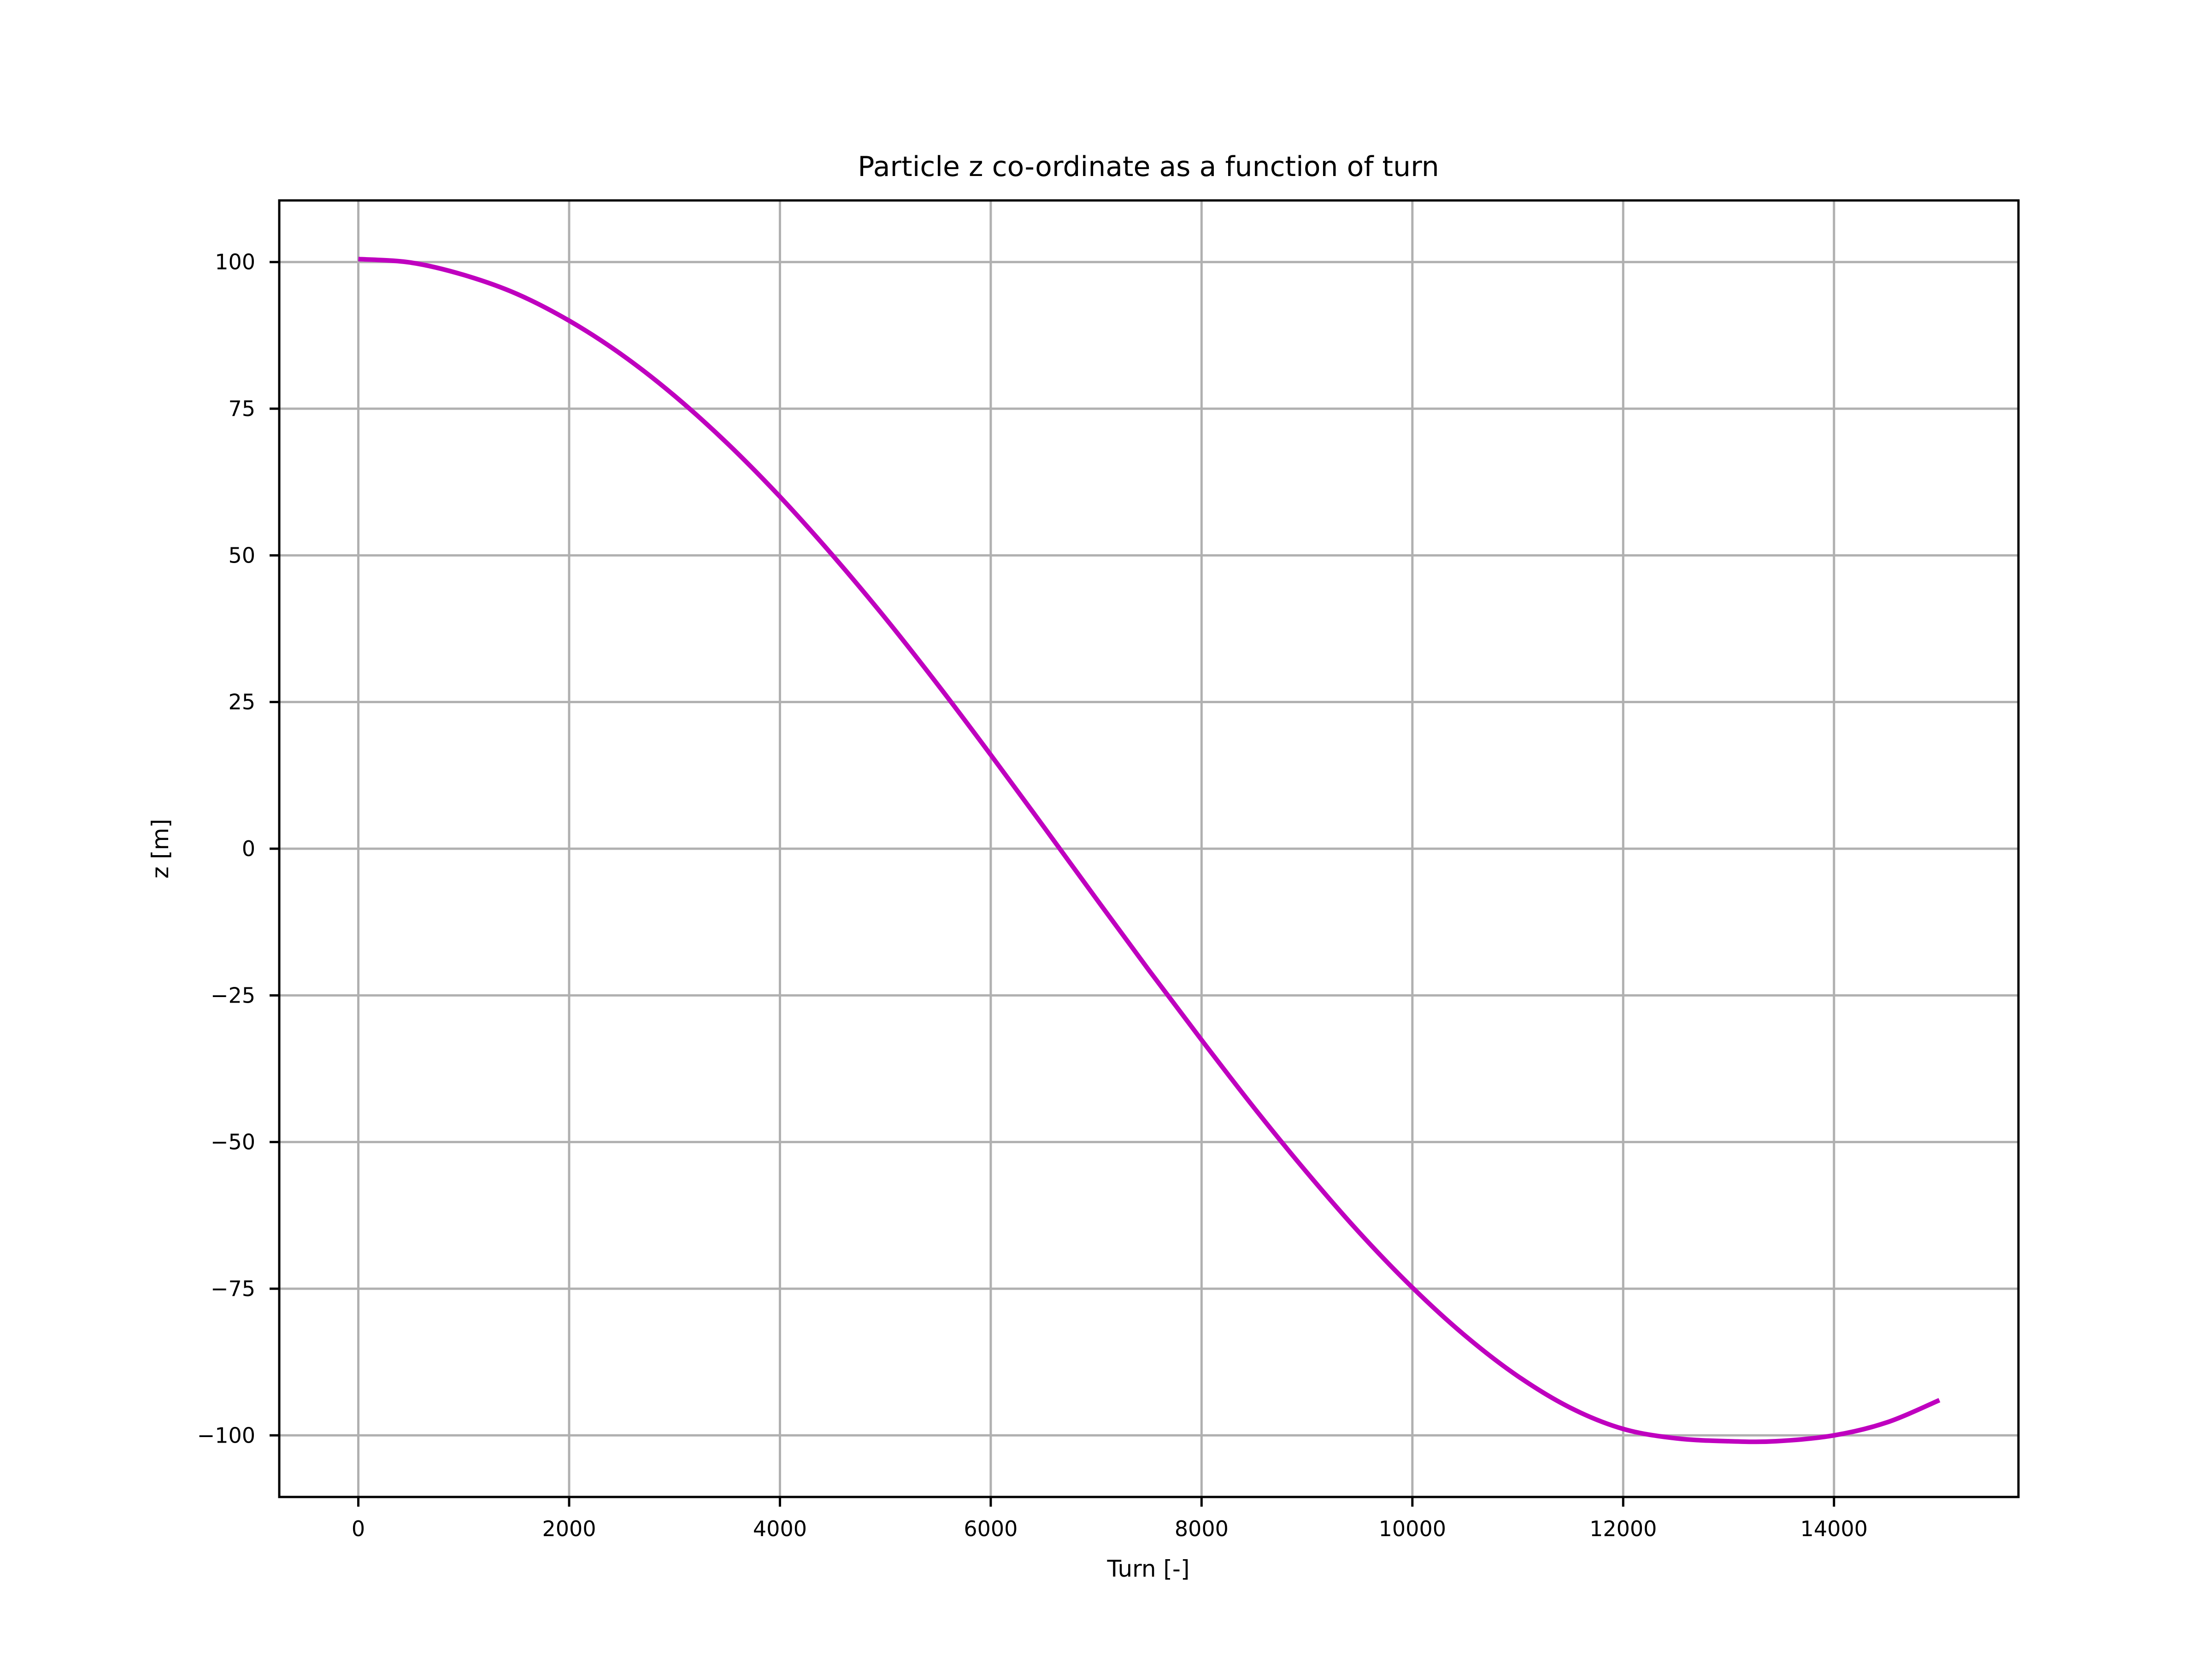  Describe the element at coordinates (1623, 1528) in the screenshot. I see `x-tick-label: 12000` at that location.